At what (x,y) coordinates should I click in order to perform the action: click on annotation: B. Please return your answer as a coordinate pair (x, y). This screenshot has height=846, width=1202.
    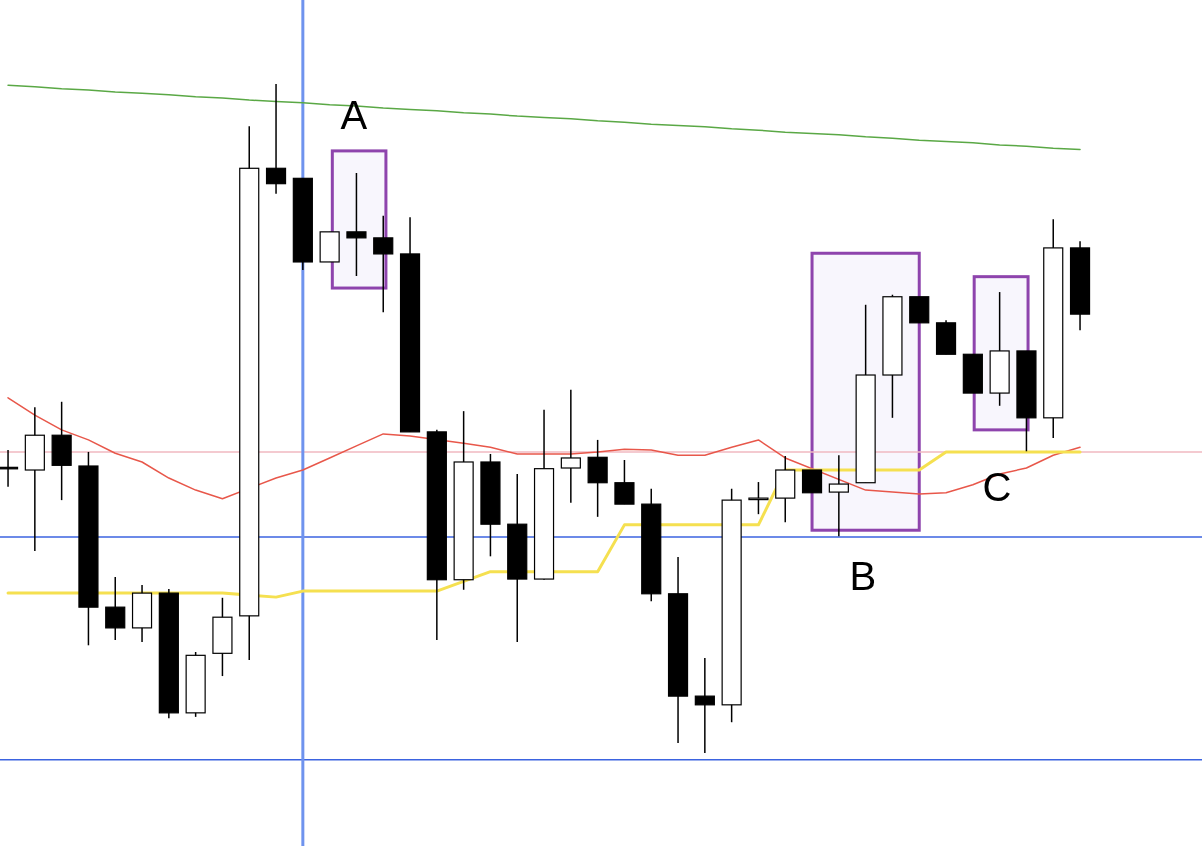
    Looking at the image, I should click on (863, 576).